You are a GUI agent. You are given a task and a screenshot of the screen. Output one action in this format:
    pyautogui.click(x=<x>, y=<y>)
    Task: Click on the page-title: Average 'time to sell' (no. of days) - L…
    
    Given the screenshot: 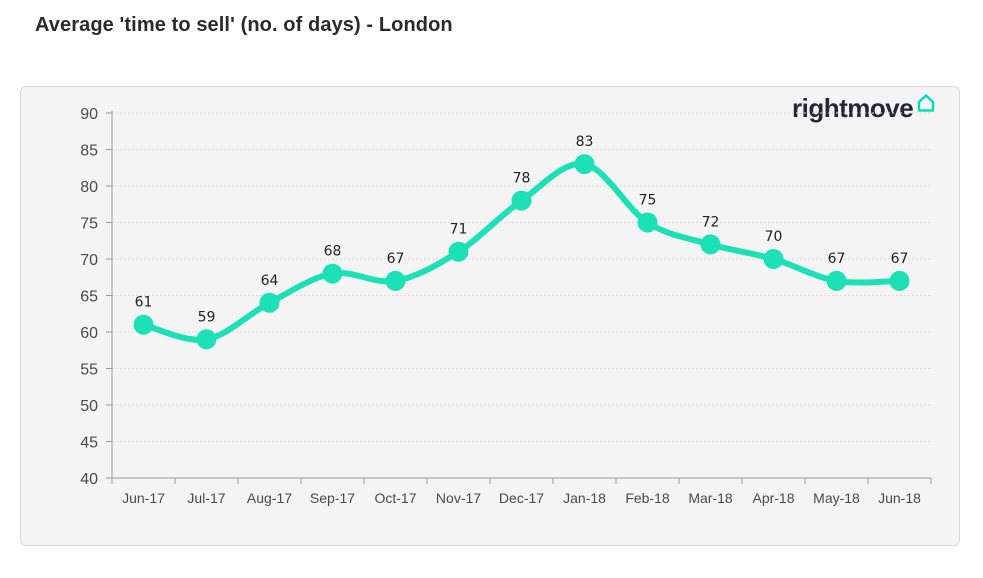 What is the action you would take?
    pyautogui.click(x=244, y=25)
    